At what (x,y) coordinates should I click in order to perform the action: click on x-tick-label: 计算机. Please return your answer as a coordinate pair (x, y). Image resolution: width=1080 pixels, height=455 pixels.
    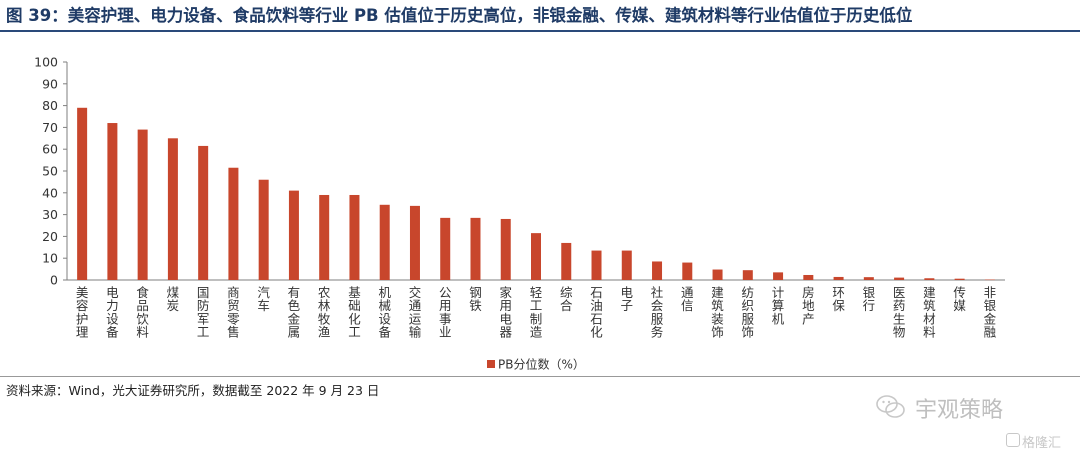
    Looking at the image, I should click on (778, 305).